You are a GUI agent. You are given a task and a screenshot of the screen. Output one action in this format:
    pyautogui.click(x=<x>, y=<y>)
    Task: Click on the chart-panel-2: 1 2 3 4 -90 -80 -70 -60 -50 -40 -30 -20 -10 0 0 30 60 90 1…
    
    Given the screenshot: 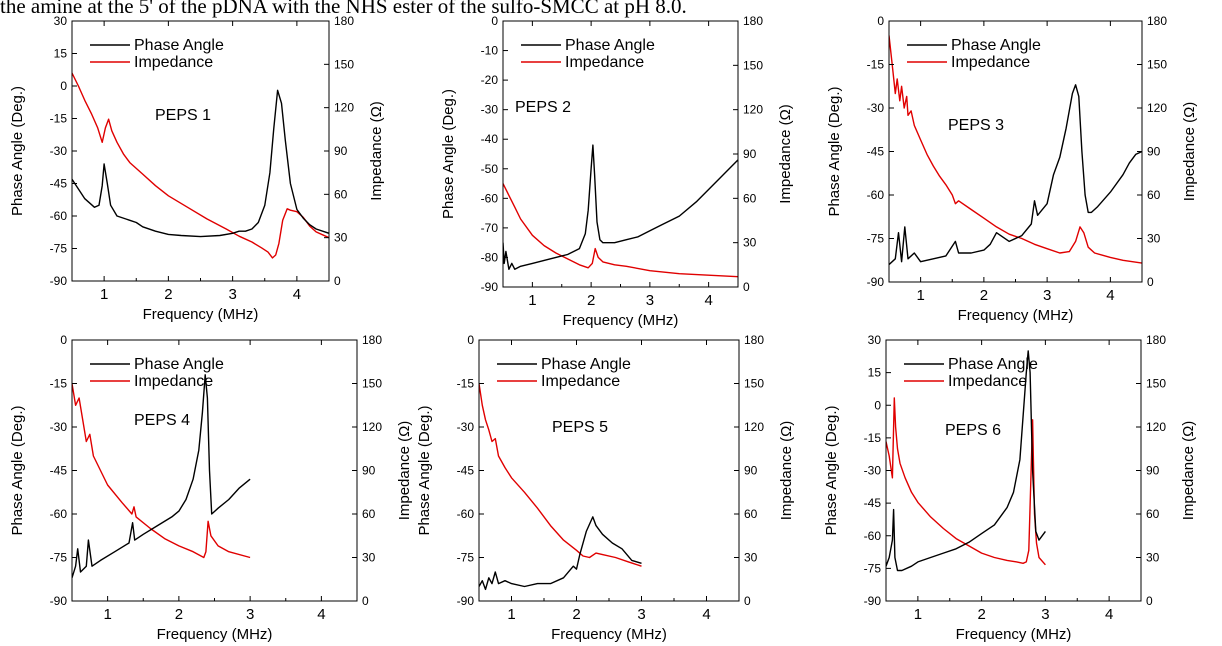 What is the action you would take?
    pyautogui.click(x=617, y=171)
    